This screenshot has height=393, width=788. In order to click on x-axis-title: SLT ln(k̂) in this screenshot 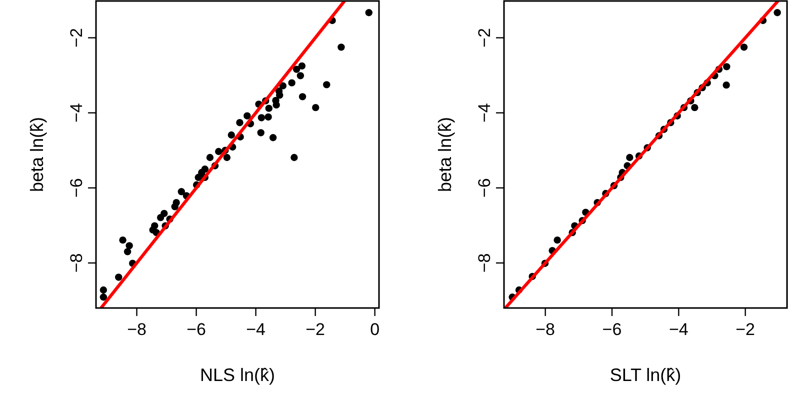, I will do `click(646, 375)`.